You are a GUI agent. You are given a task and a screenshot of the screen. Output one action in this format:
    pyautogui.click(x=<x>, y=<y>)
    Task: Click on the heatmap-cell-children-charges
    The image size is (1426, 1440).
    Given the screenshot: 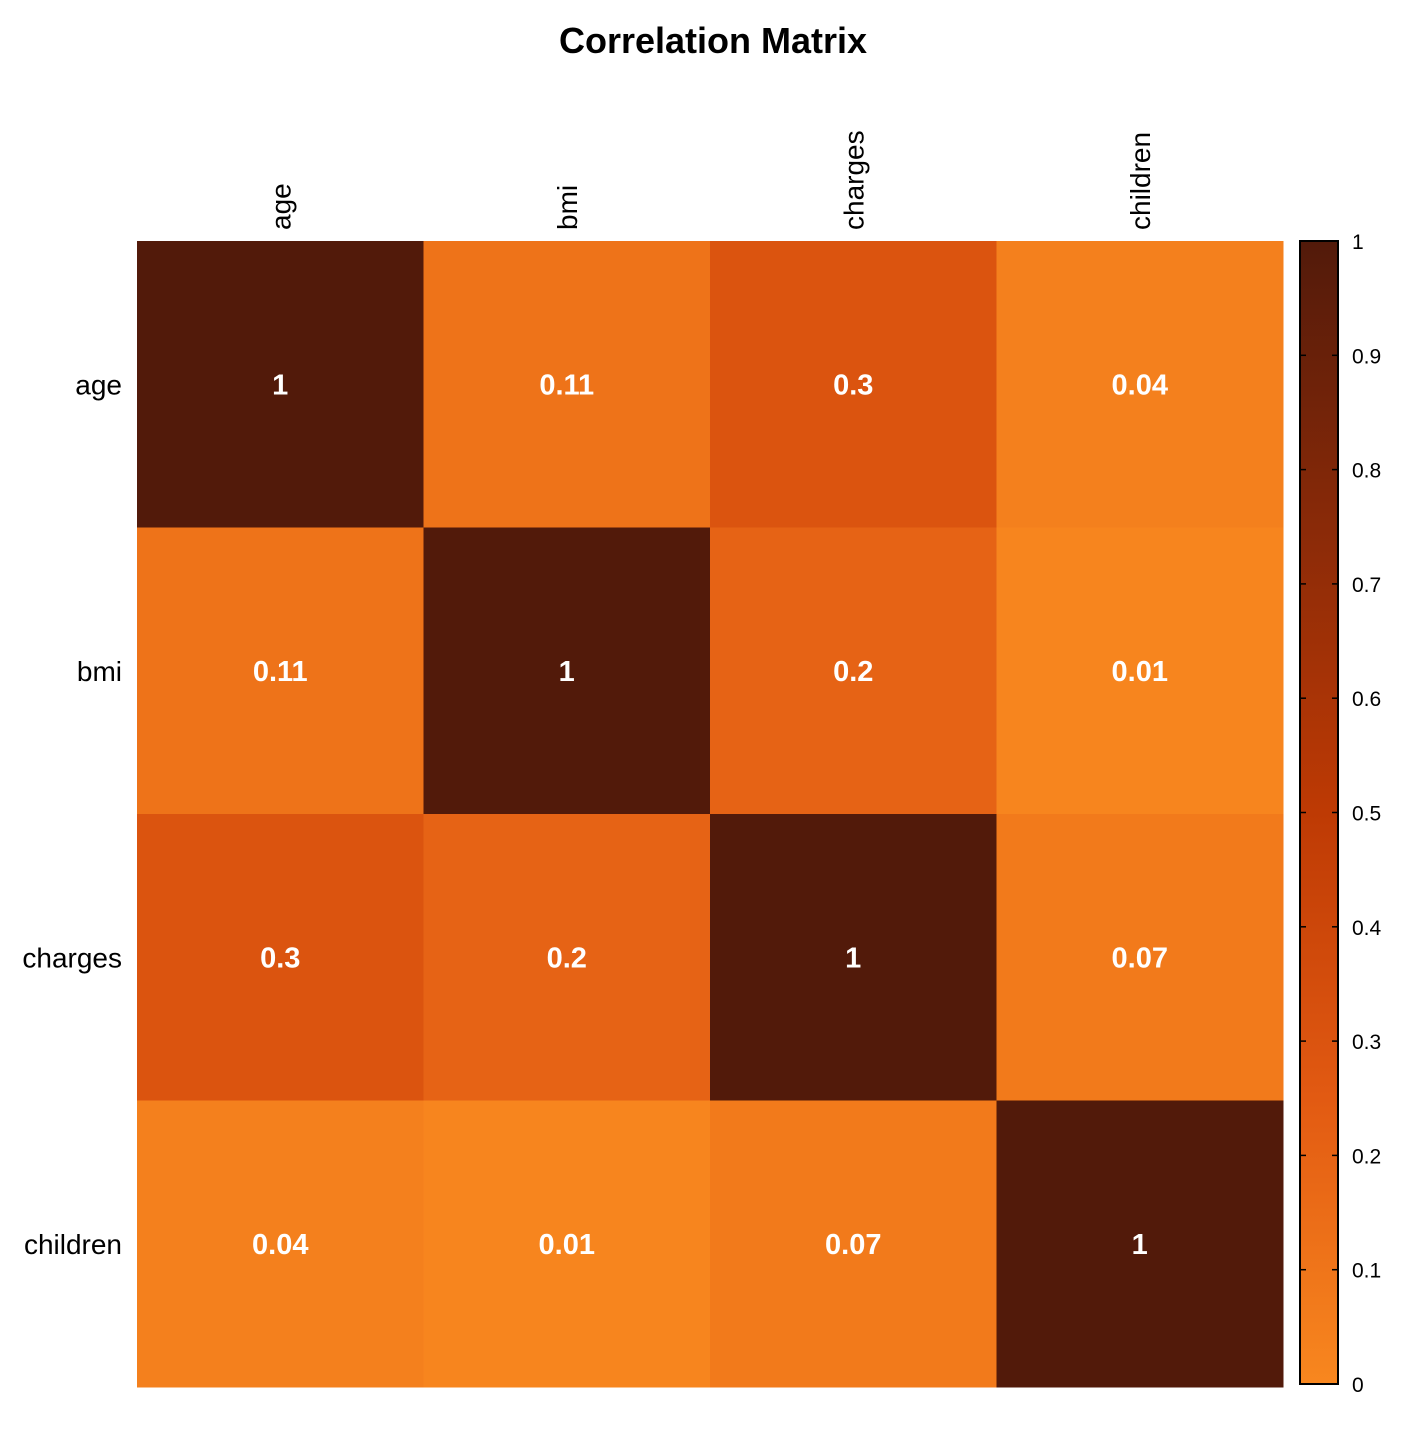 What is the action you would take?
    pyautogui.click(x=853, y=1244)
    